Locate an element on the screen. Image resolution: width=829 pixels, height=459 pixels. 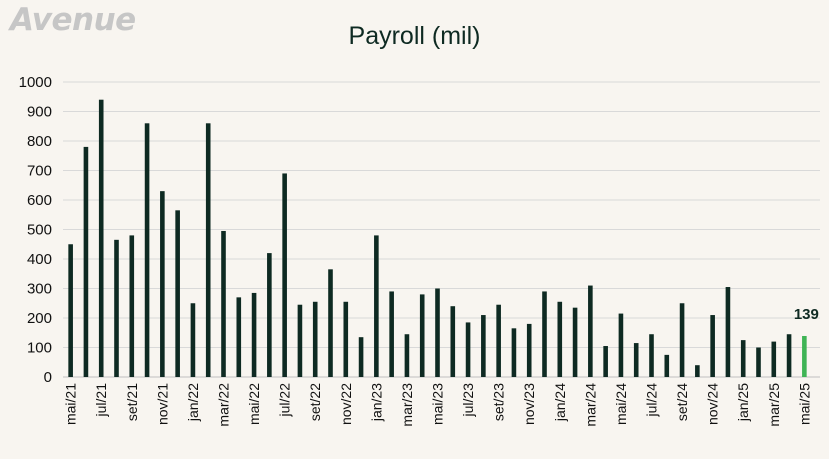
x-tick-label: set/22 is located at coordinates (315, 402).